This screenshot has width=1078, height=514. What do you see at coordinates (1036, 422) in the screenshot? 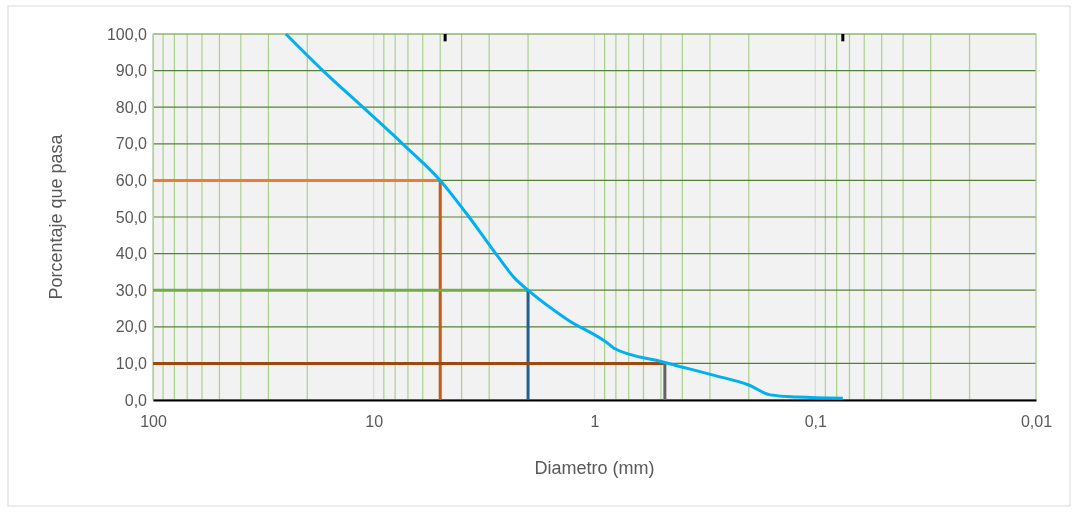
I see `x-tick-label: 0,01` at bounding box center [1036, 422].